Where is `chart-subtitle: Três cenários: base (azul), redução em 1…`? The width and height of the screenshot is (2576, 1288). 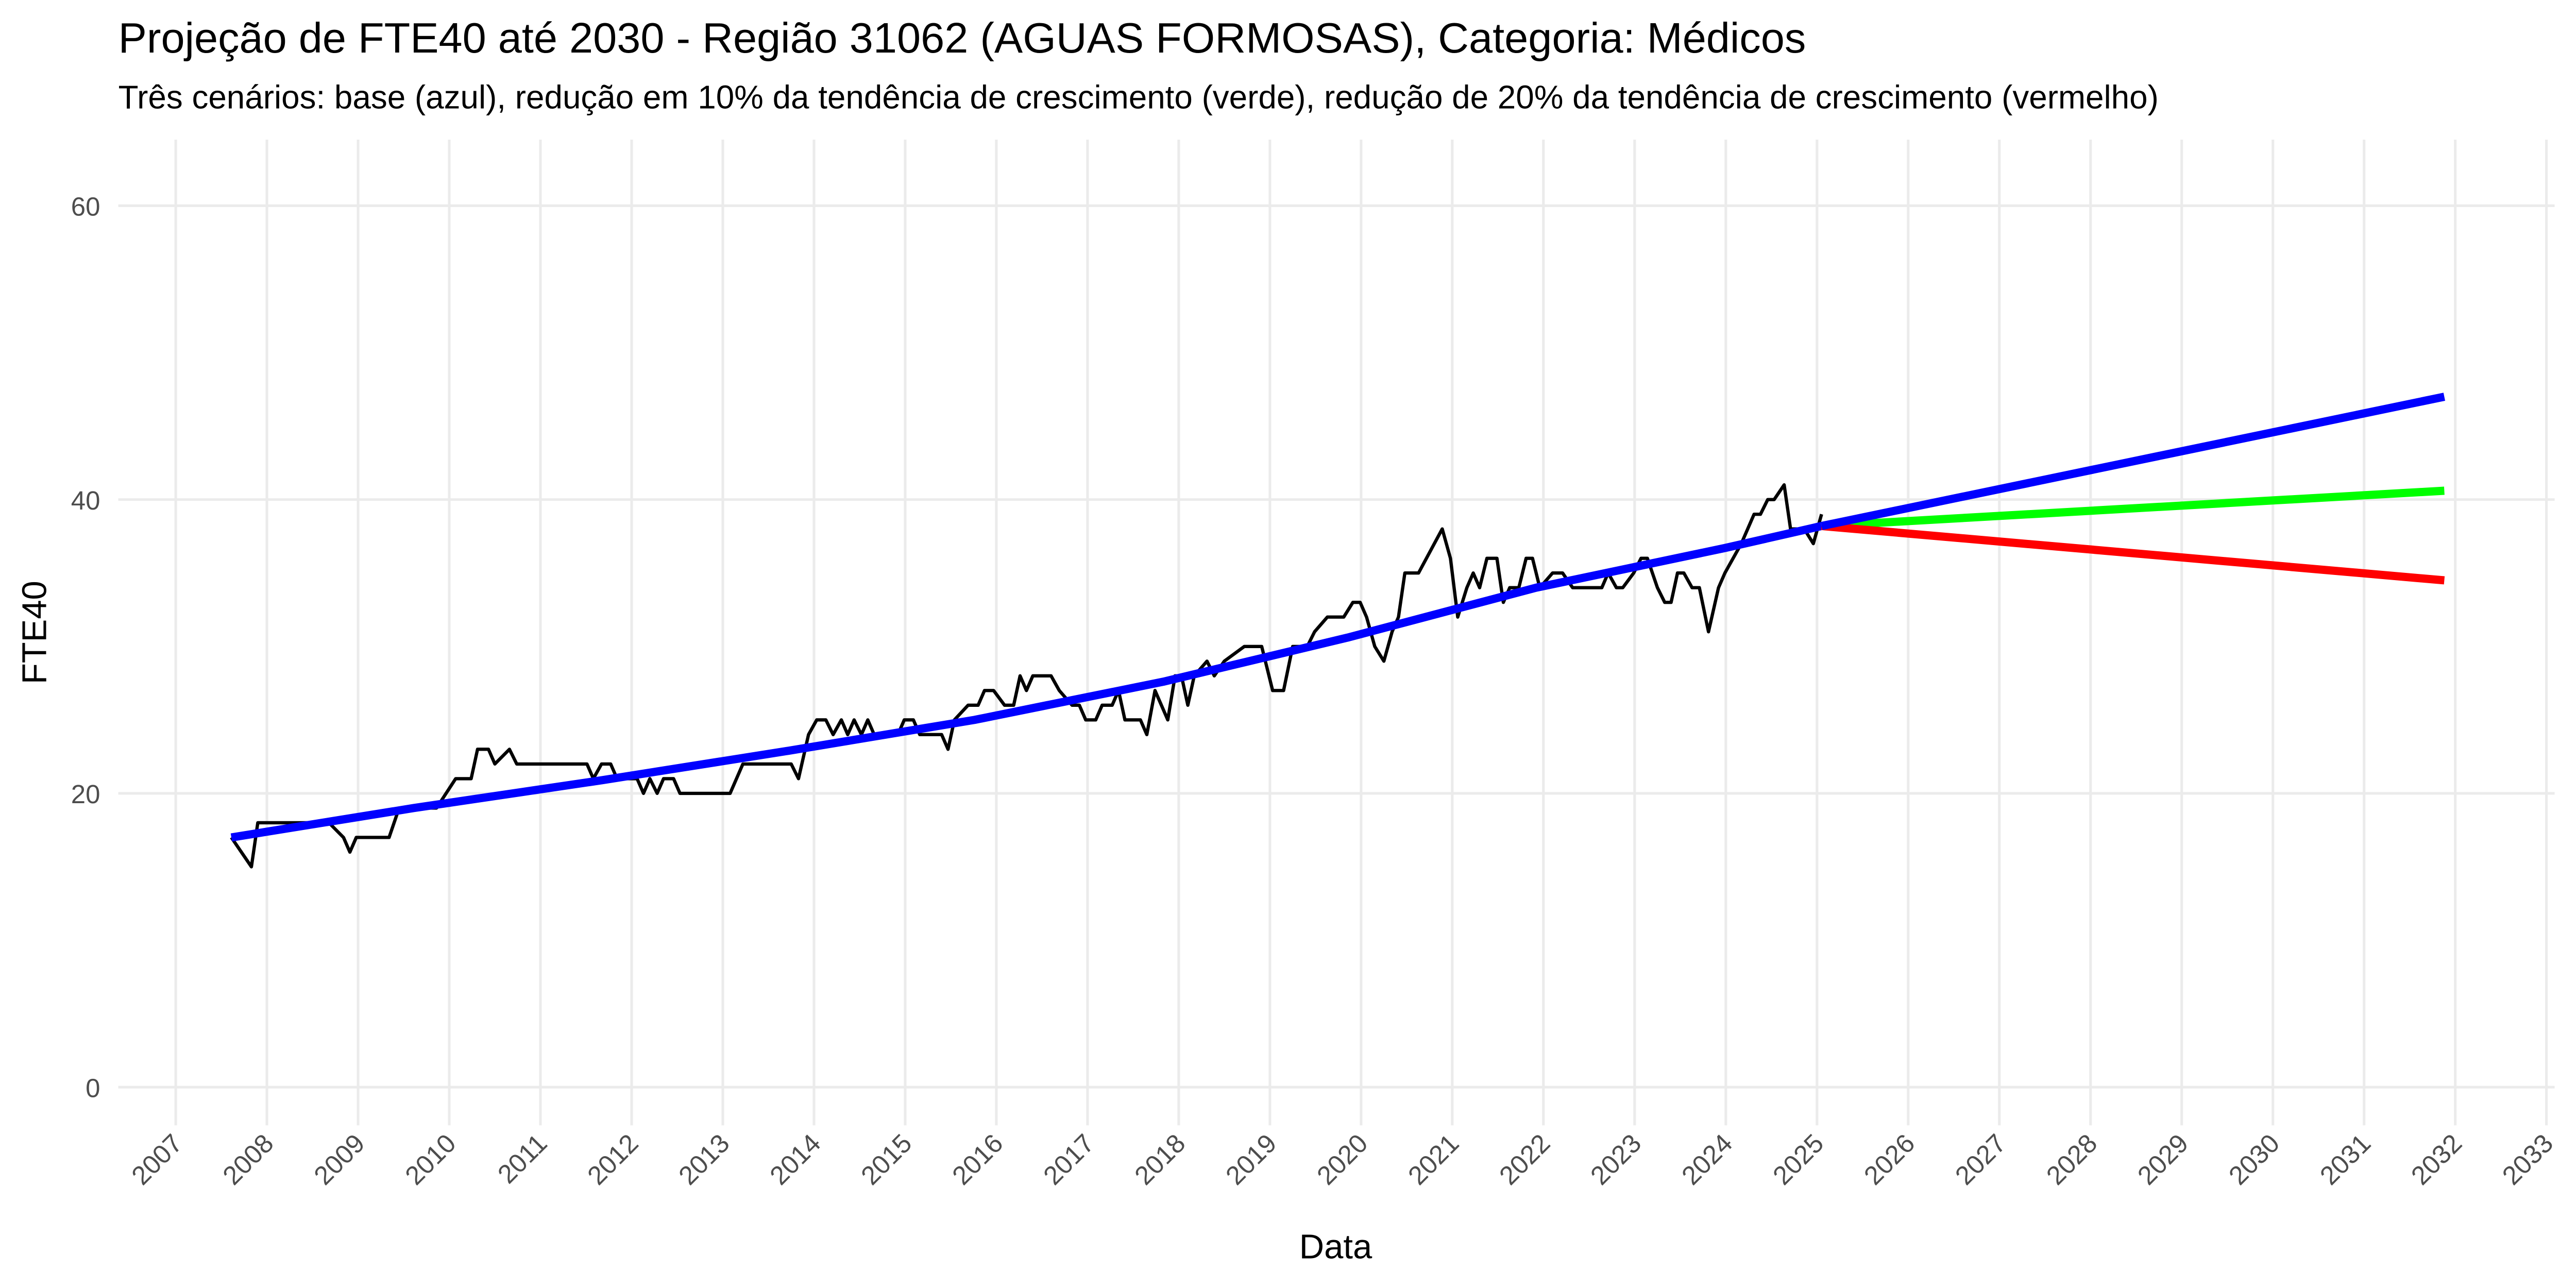
chart-subtitle: Três cenários: base (azul), redução em 1… is located at coordinates (1138, 96).